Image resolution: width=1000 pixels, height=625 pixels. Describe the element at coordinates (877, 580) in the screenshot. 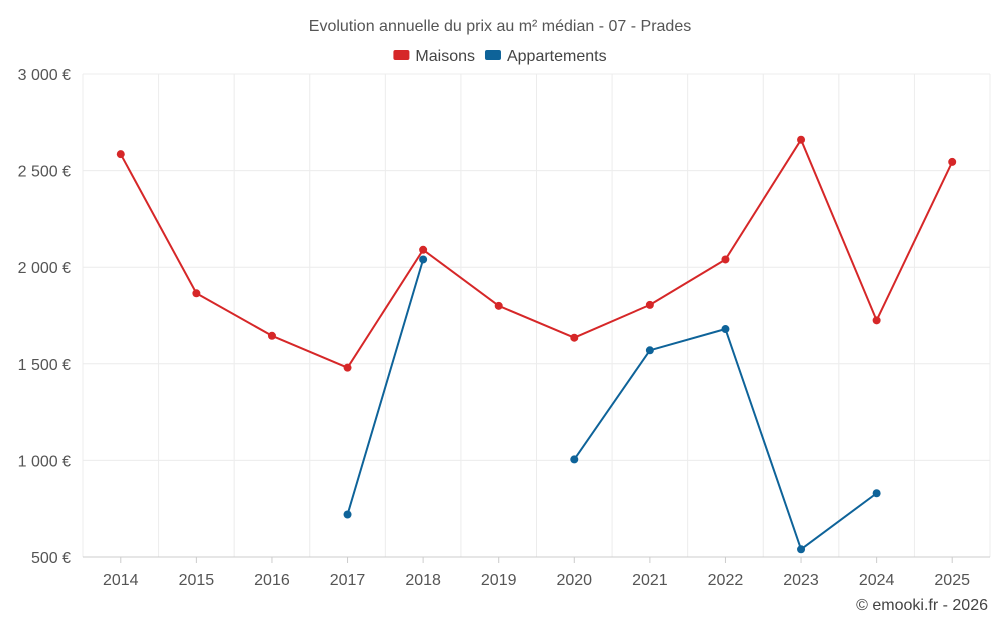

I see `x-tick-label: 2024` at that location.